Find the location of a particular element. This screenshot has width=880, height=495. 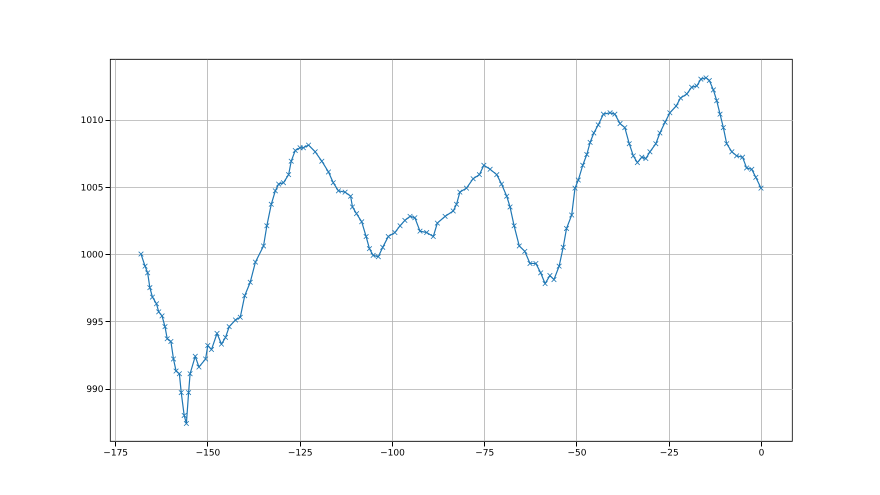

y-tick-label: 990 is located at coordinates (95, 390).